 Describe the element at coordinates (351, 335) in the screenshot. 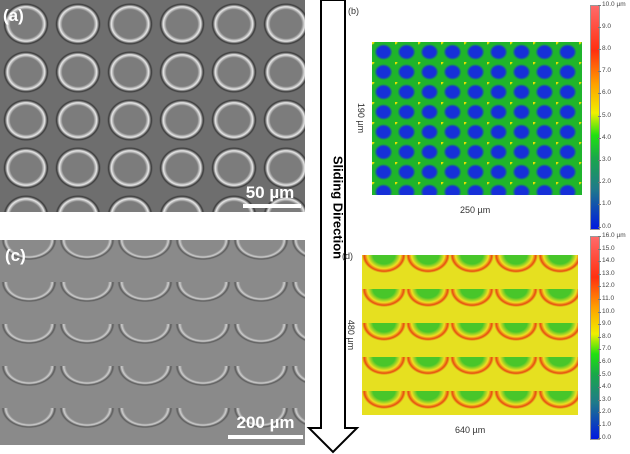

I see `height-dim-d: 480 µm` at that location.